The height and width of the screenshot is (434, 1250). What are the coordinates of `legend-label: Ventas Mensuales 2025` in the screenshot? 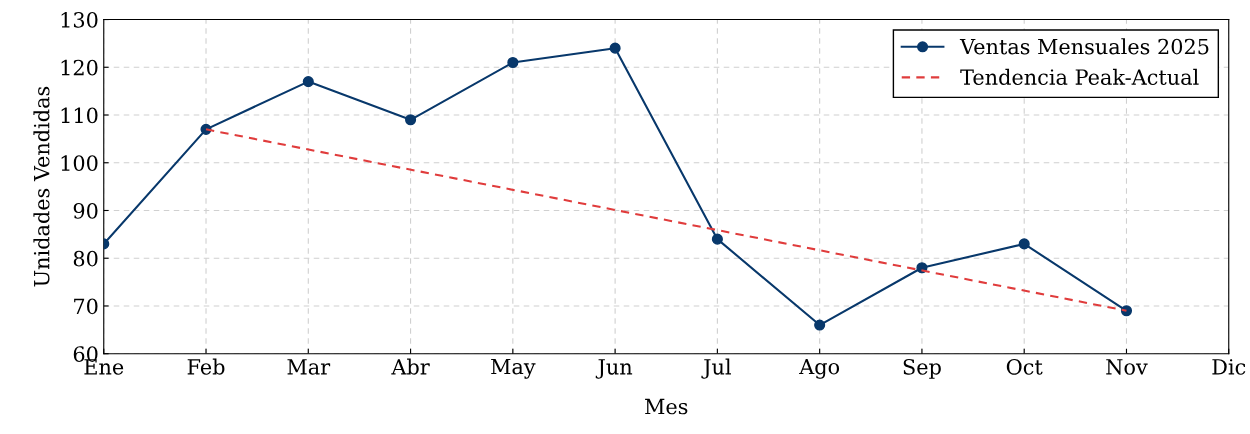 It's located at (1084, 46).